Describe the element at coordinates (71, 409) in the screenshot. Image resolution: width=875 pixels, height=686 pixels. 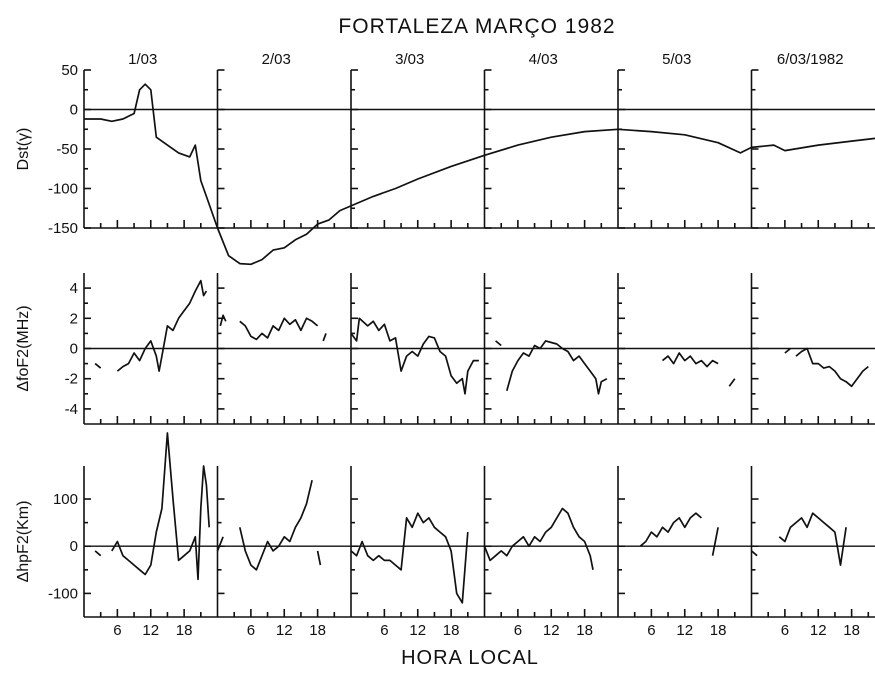
I see `y-tick-label: -4` at that location.